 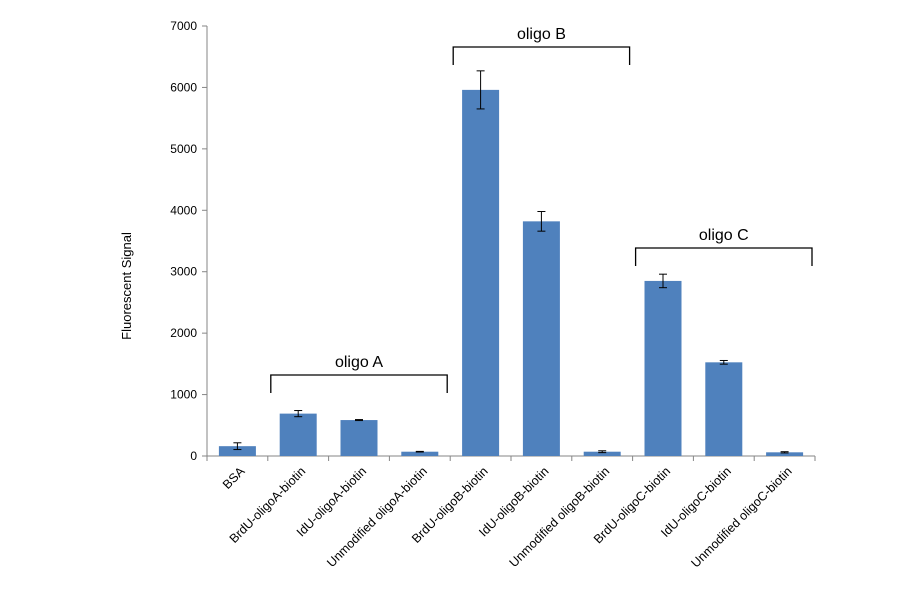 What do you see at coordinates (742, 517) in the screenshot?
I see `category-label: Unmodified oligoC-biotin` at bounding box center [742, 517].